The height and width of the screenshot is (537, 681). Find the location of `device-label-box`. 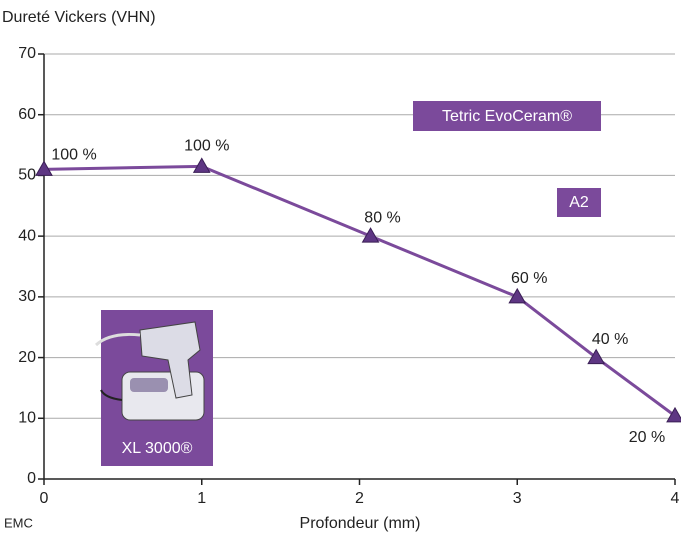

device-label-box is located at coordinates (157, 448).